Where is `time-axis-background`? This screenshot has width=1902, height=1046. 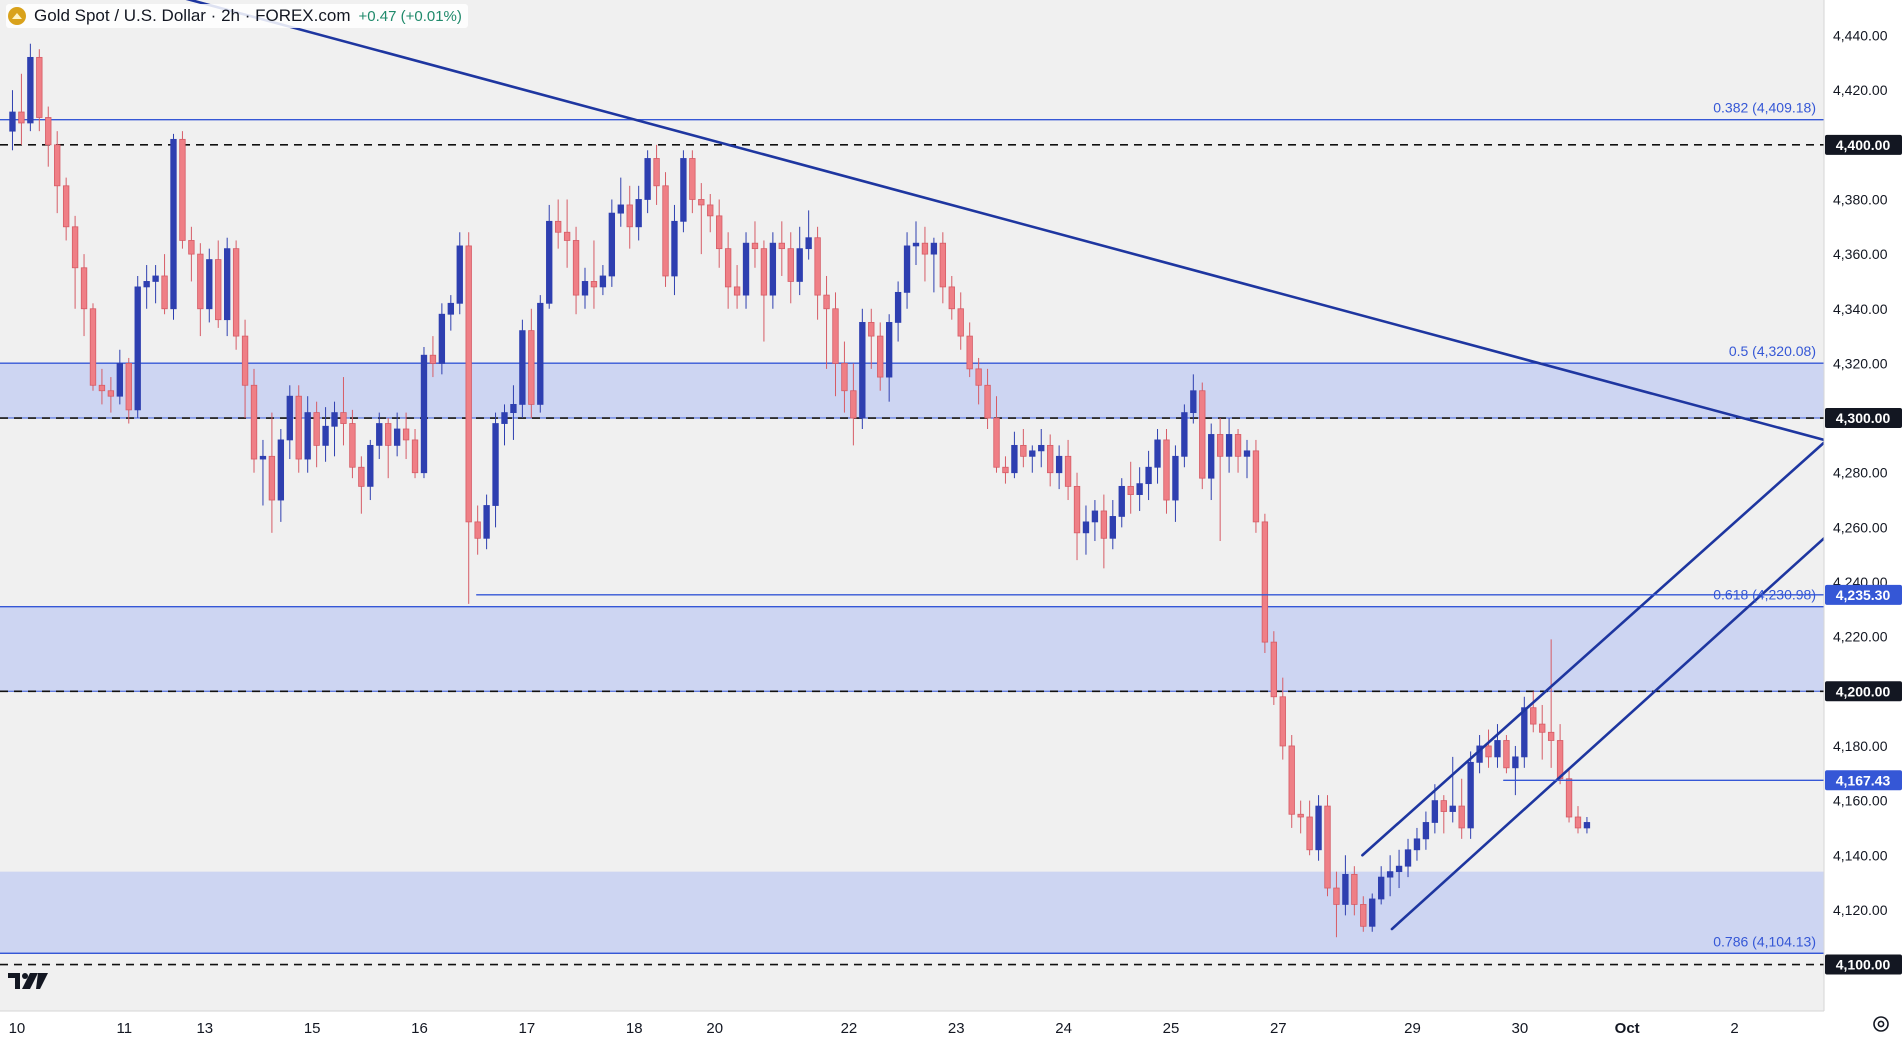 time-axis-background is located at coordinates (912, 1026).